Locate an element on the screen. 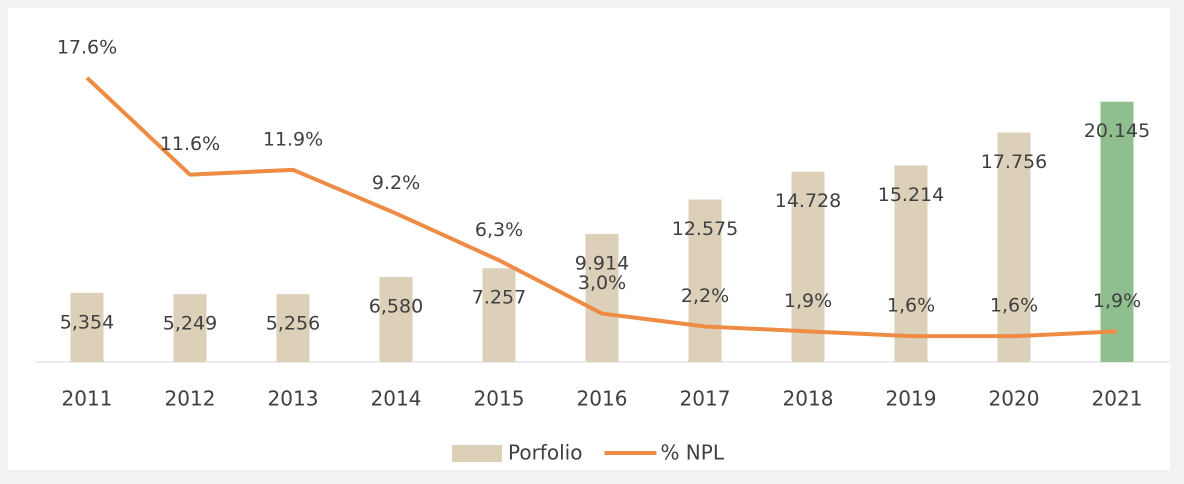 Image resolution: width=1184 pixels, height=484 pixels. line-label: 11.9% is located at coordinates (293, 139).